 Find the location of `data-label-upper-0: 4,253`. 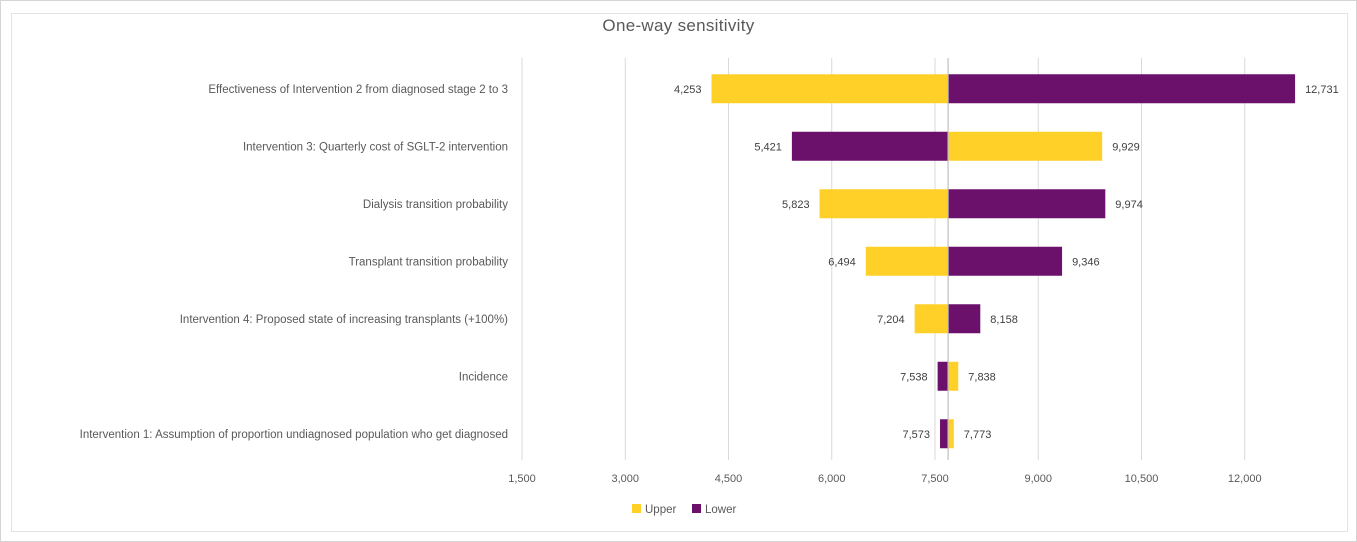

data-label-upper-0: 4,253 is located at coordinates (688, 90).